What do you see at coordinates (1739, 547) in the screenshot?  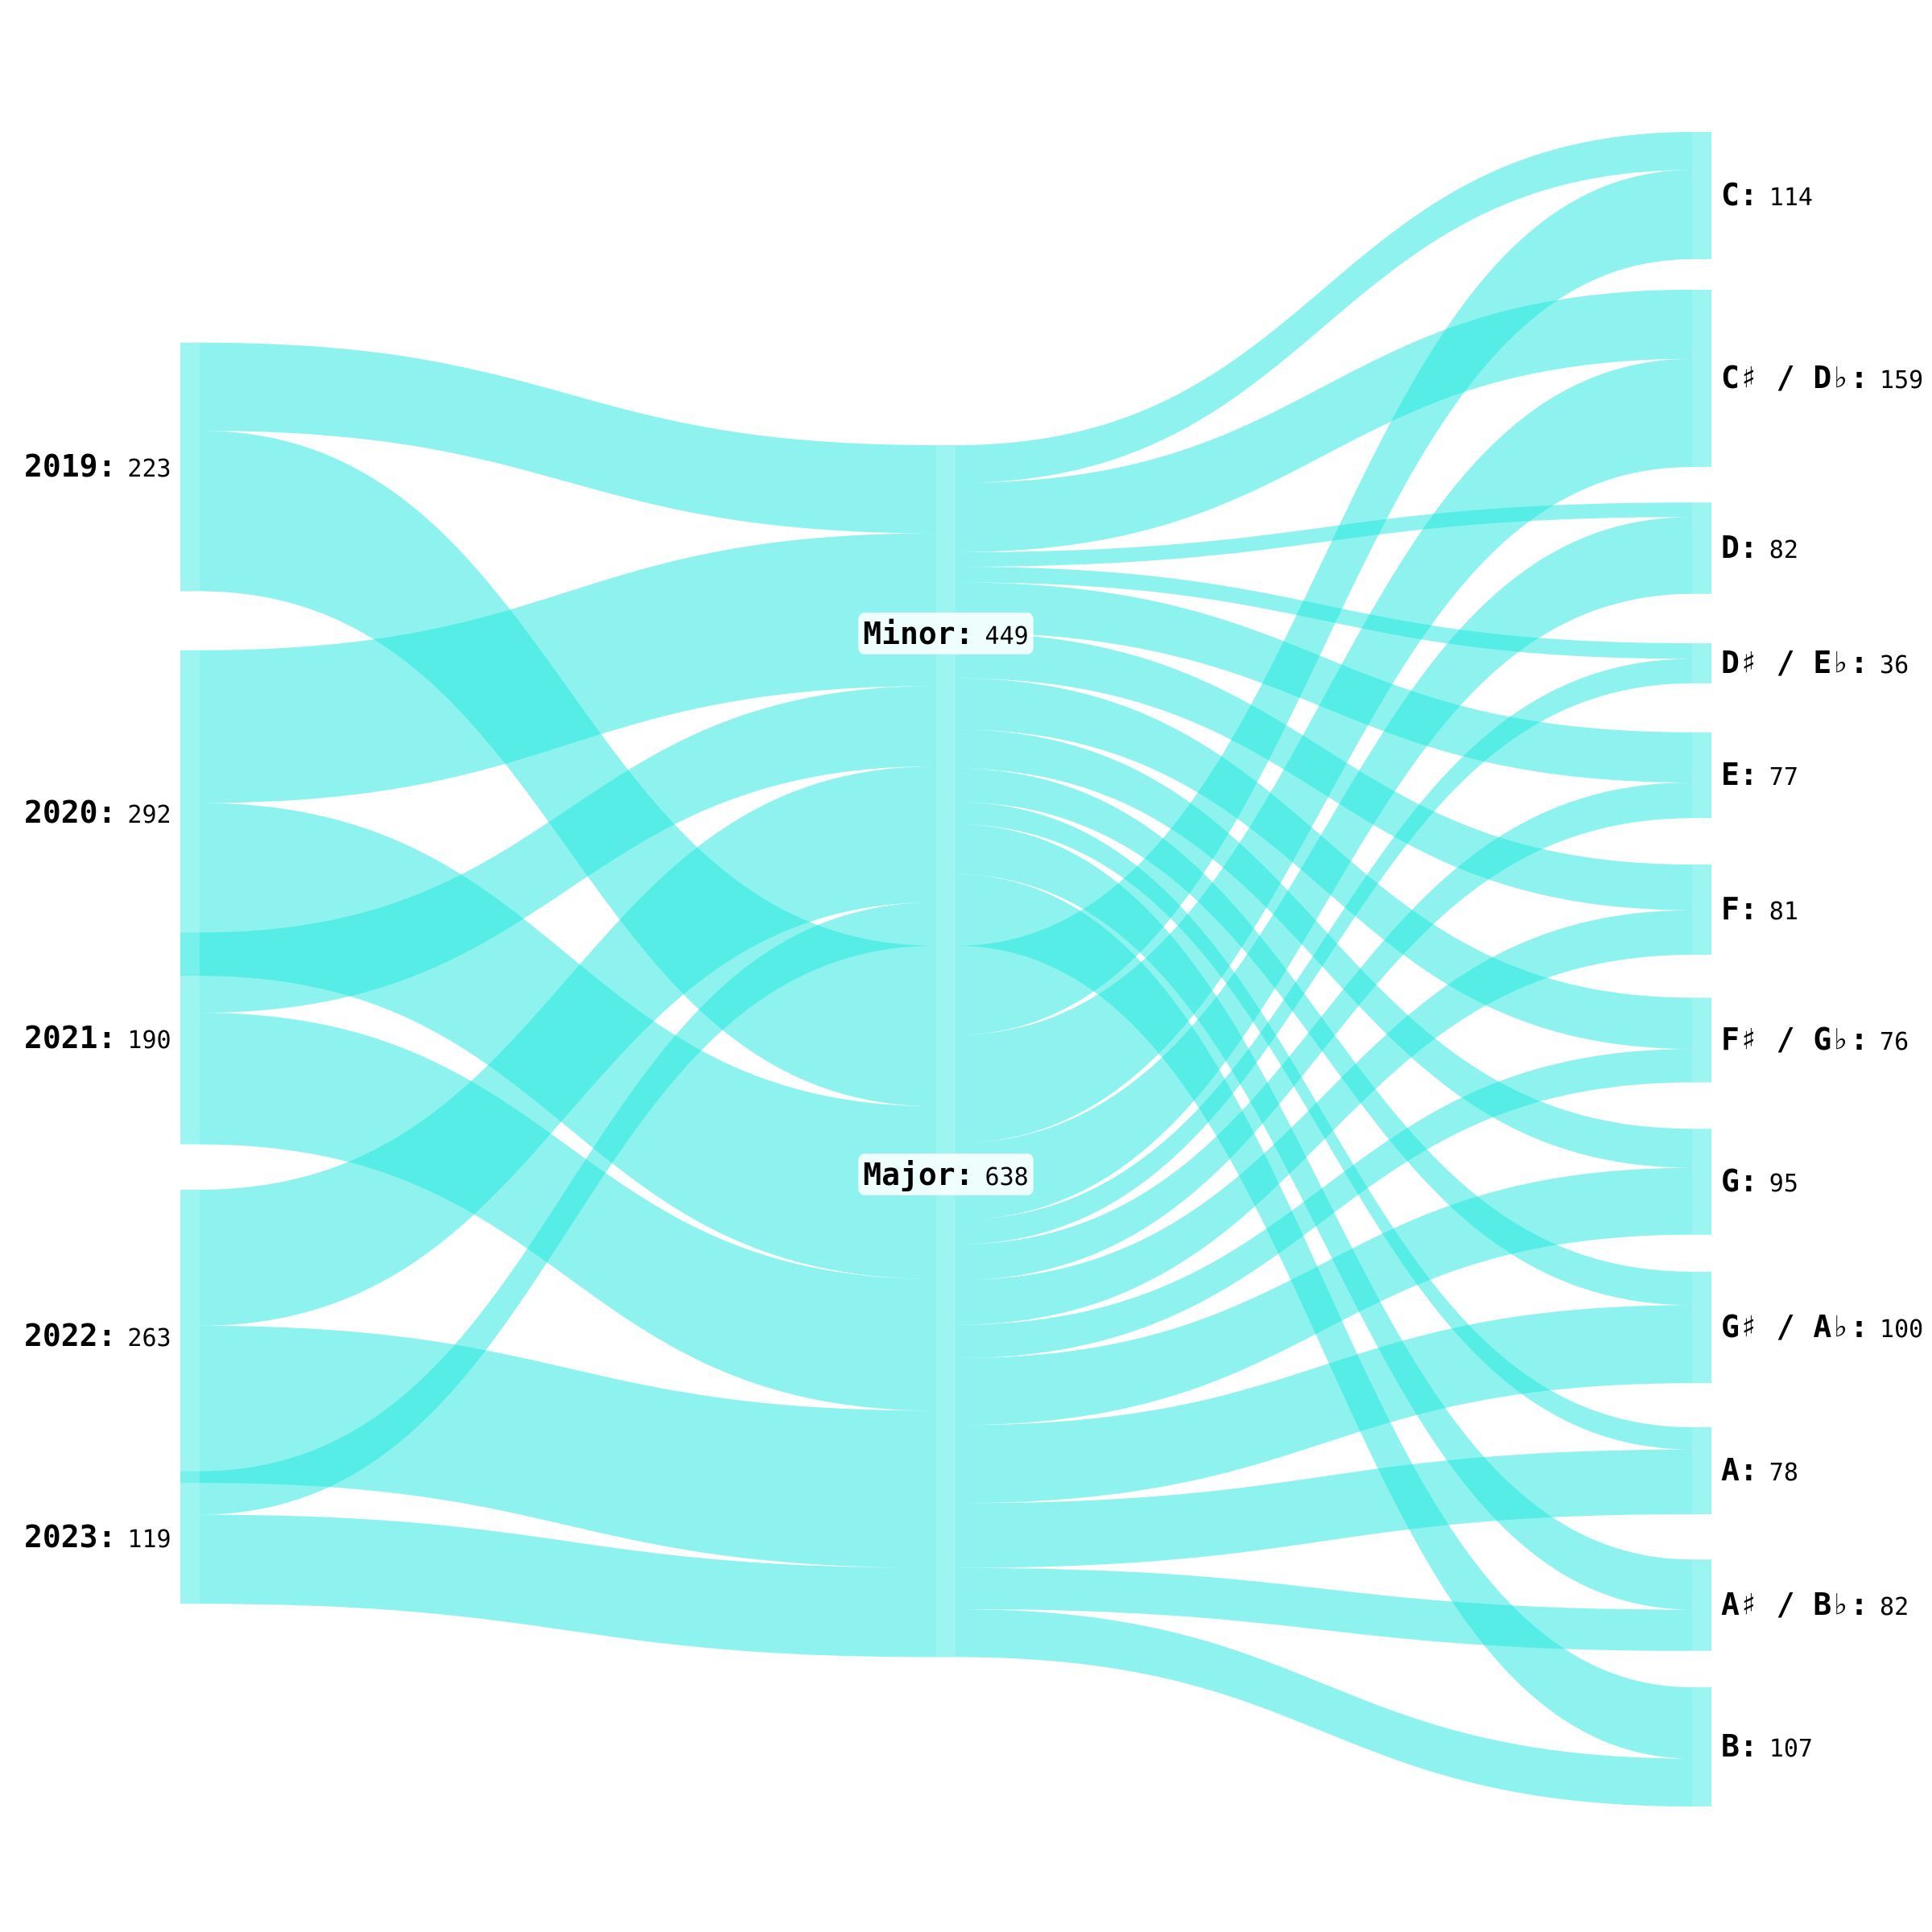 I see `node-name: D:` at bounding box center [1739, 547].